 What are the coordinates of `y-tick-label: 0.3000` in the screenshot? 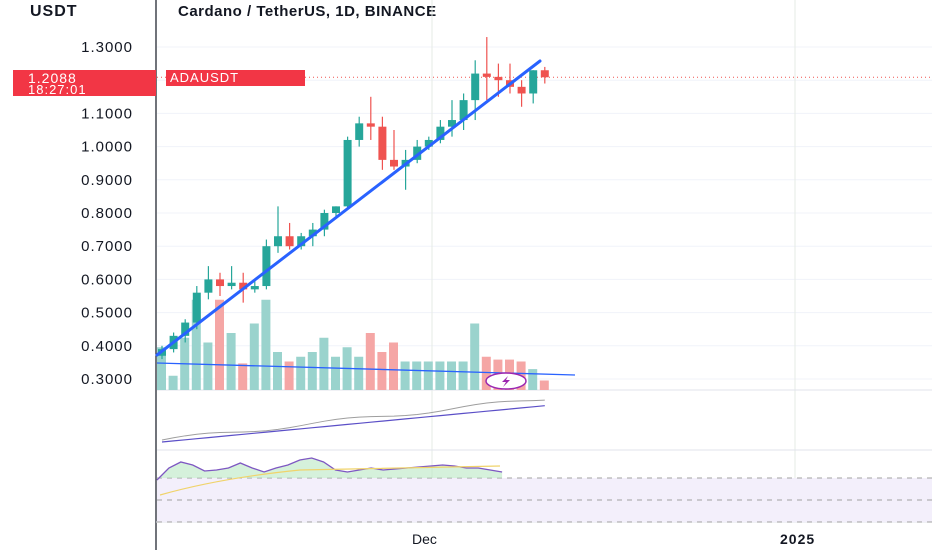 It's located at (107, 379).